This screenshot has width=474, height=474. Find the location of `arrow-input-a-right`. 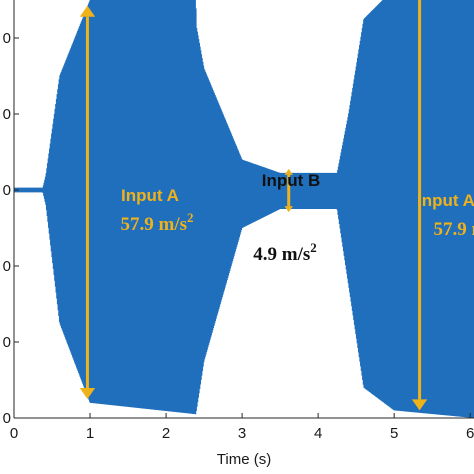

arrow-input-a-right is located at coordinates (419, 205).